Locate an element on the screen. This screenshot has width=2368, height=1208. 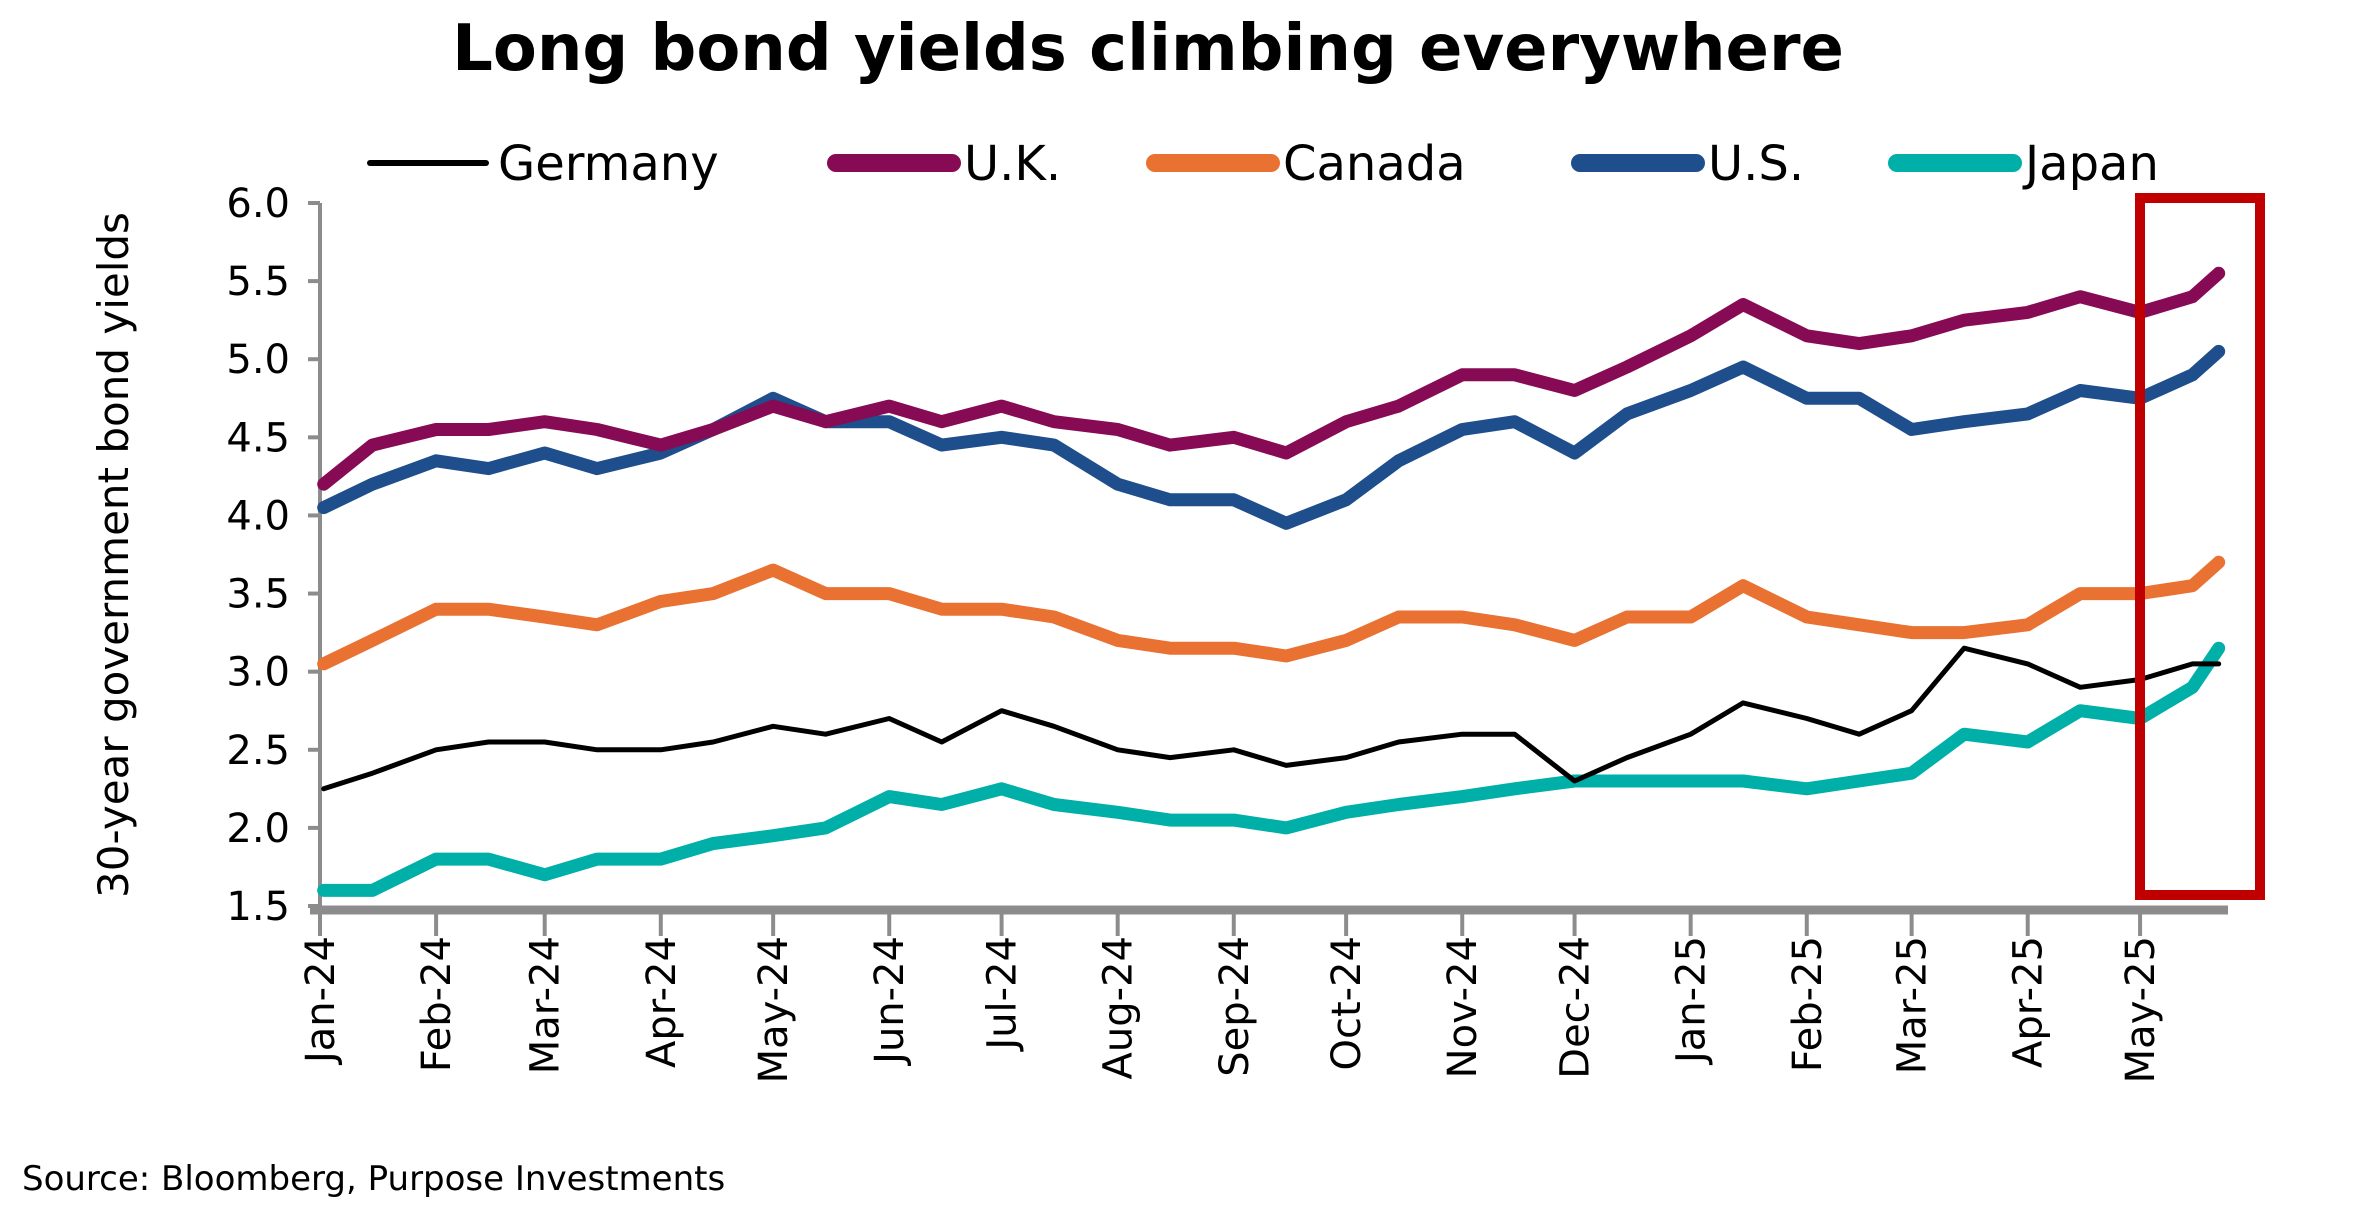
y-tick-label: 3.0 is located at coordinates (258, 673).